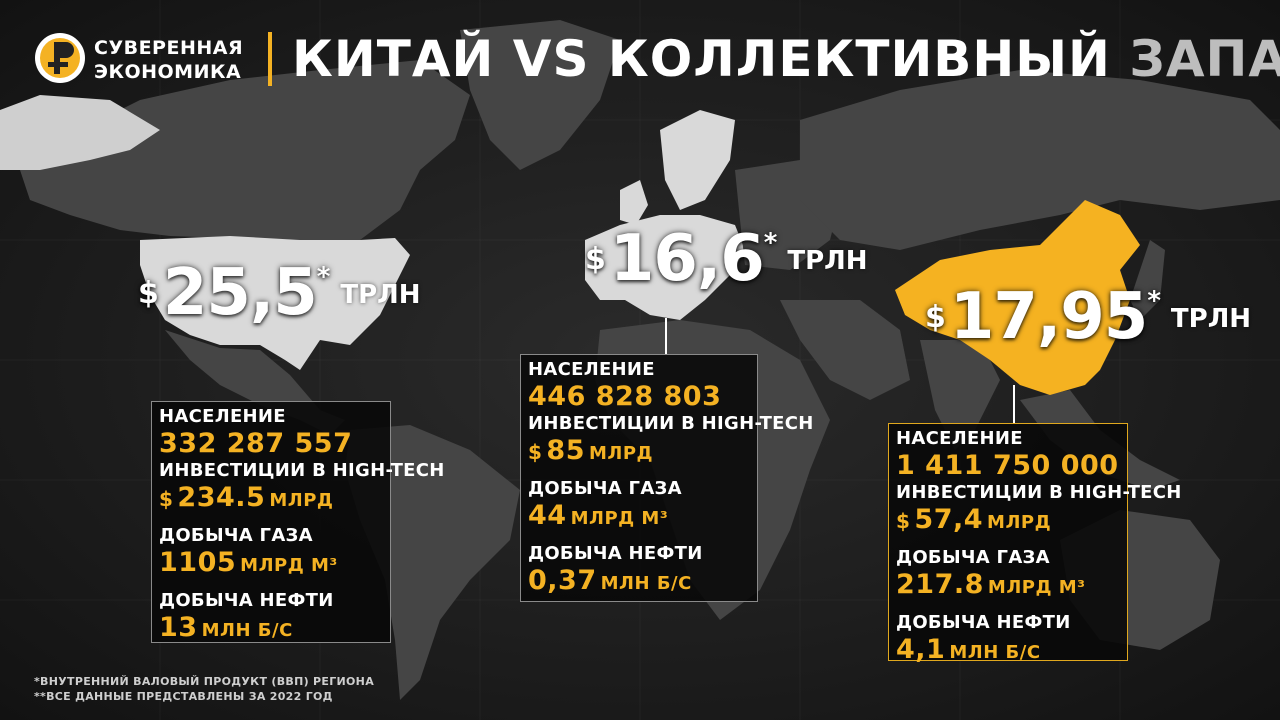  I want to click on eu-gas-value: 44, so click(547, 515).